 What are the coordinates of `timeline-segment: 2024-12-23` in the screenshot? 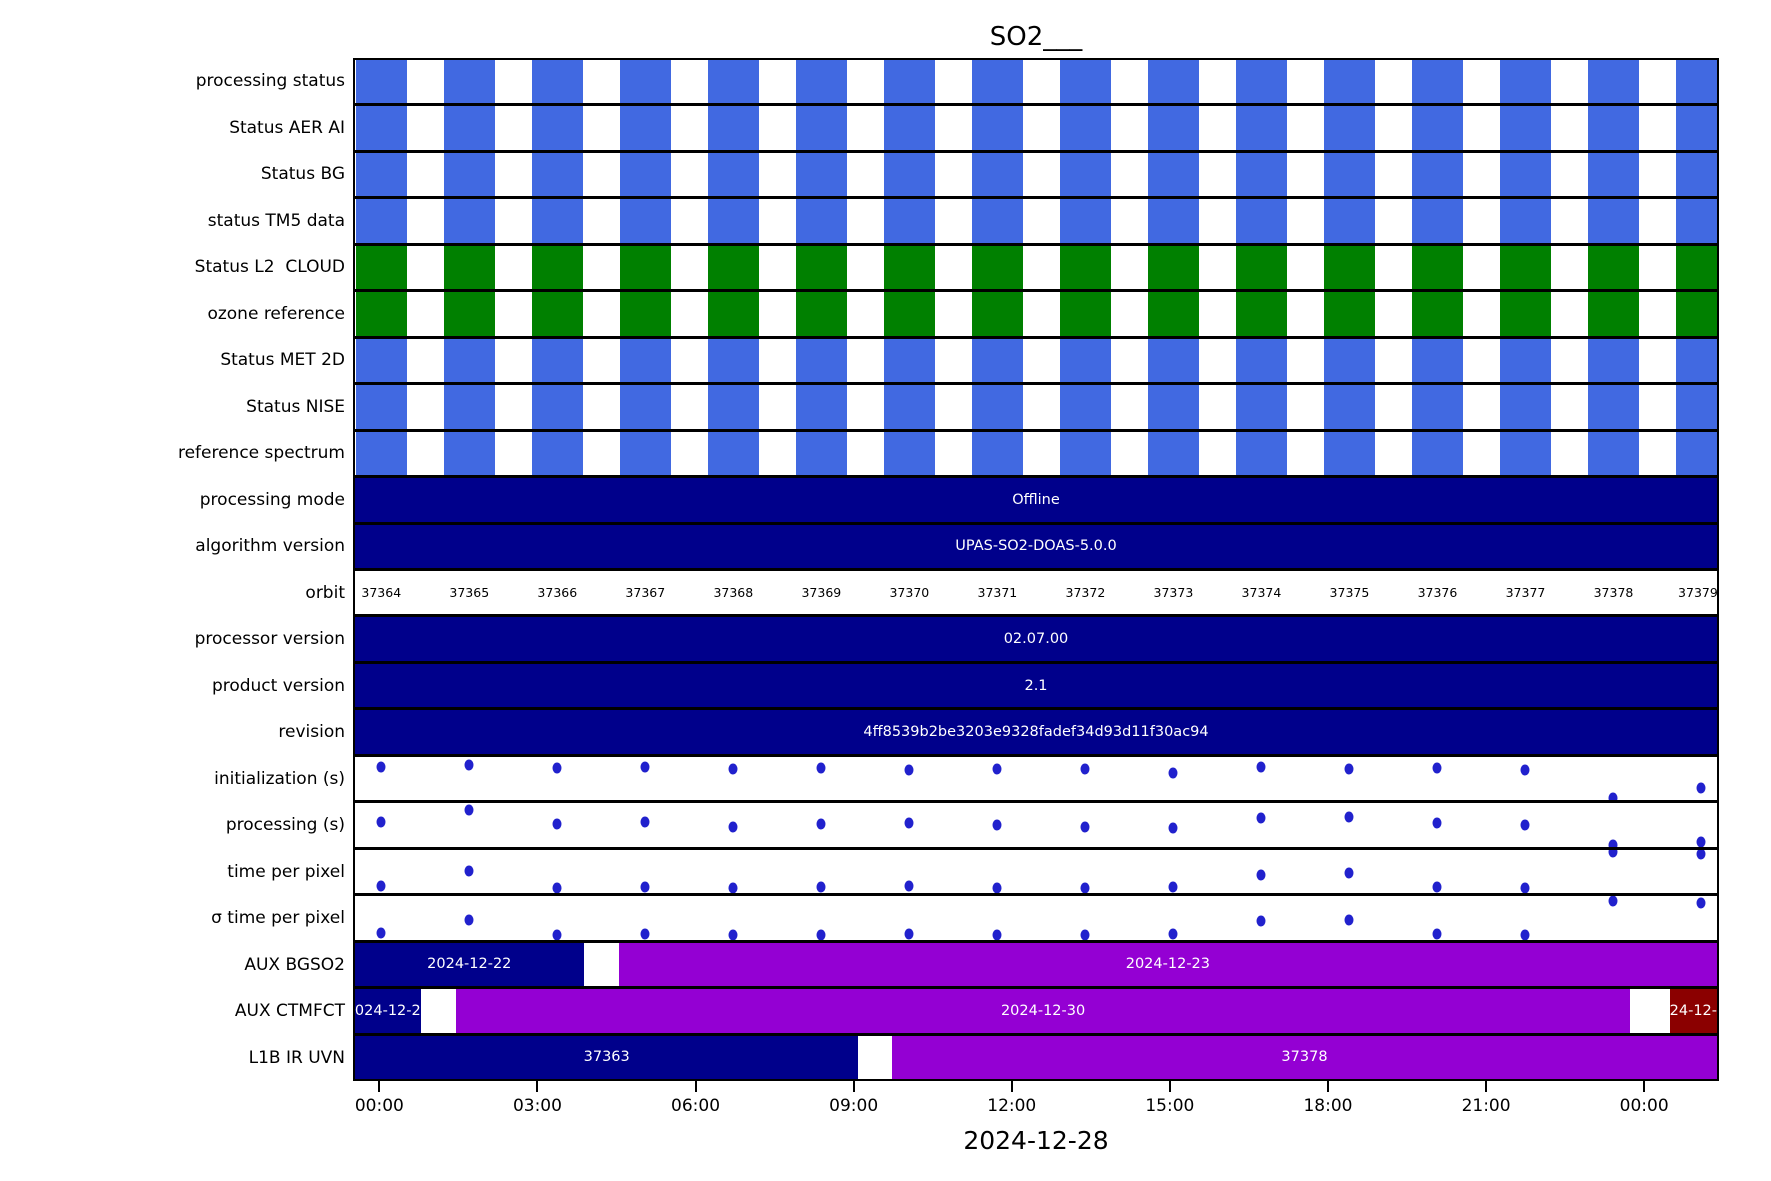 It's located at (1167, 964).